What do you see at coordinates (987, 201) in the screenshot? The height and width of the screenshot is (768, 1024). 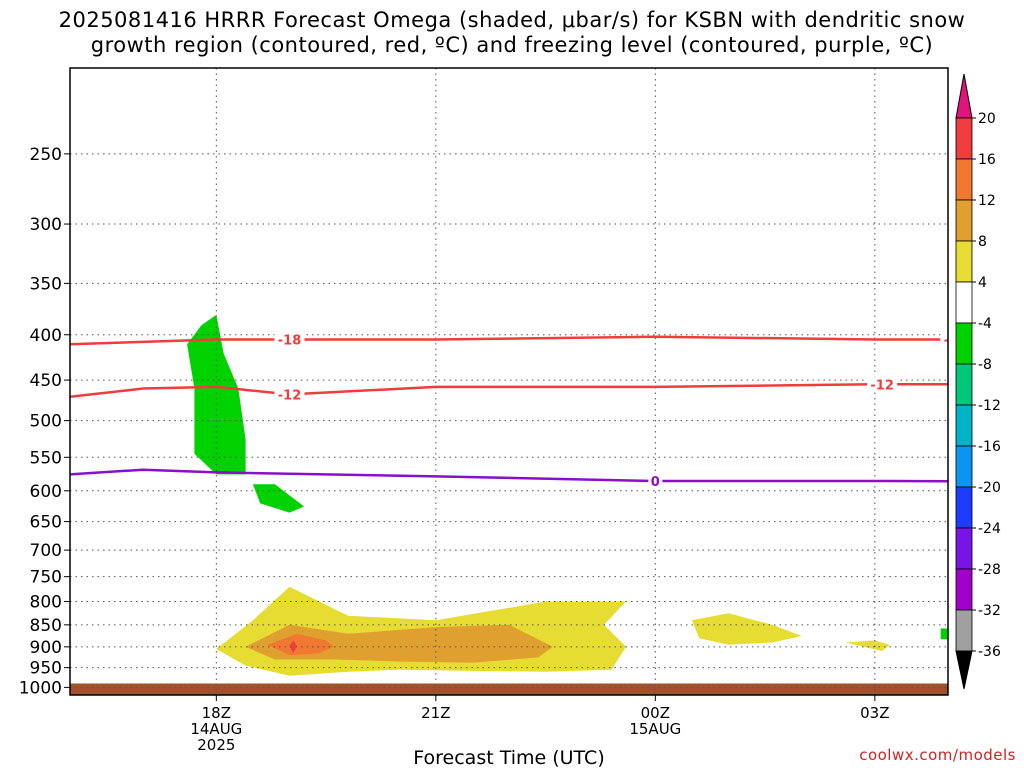 I see `colorbar-label: 12` at bounding box center [987, 201].